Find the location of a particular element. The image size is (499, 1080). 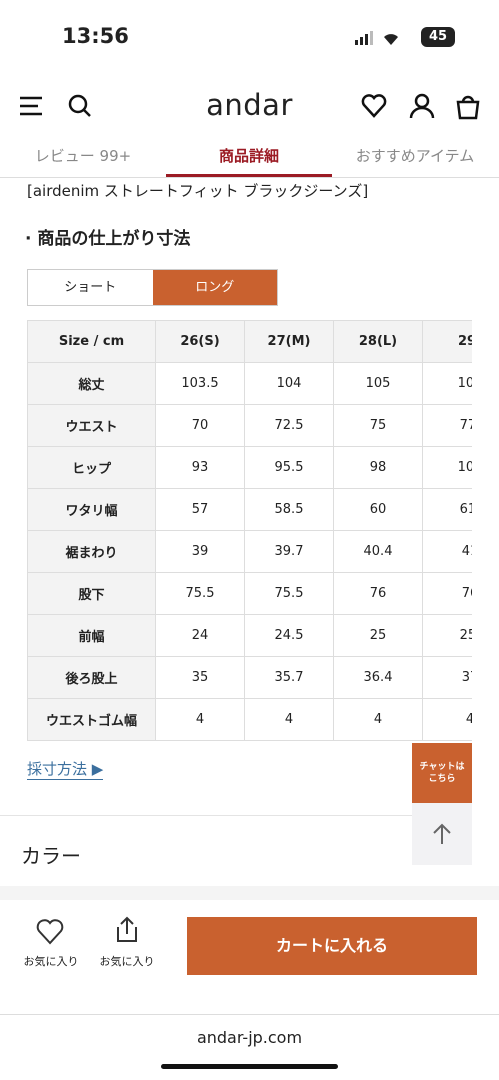

cell: 70 is located at coordinates (200, 425).